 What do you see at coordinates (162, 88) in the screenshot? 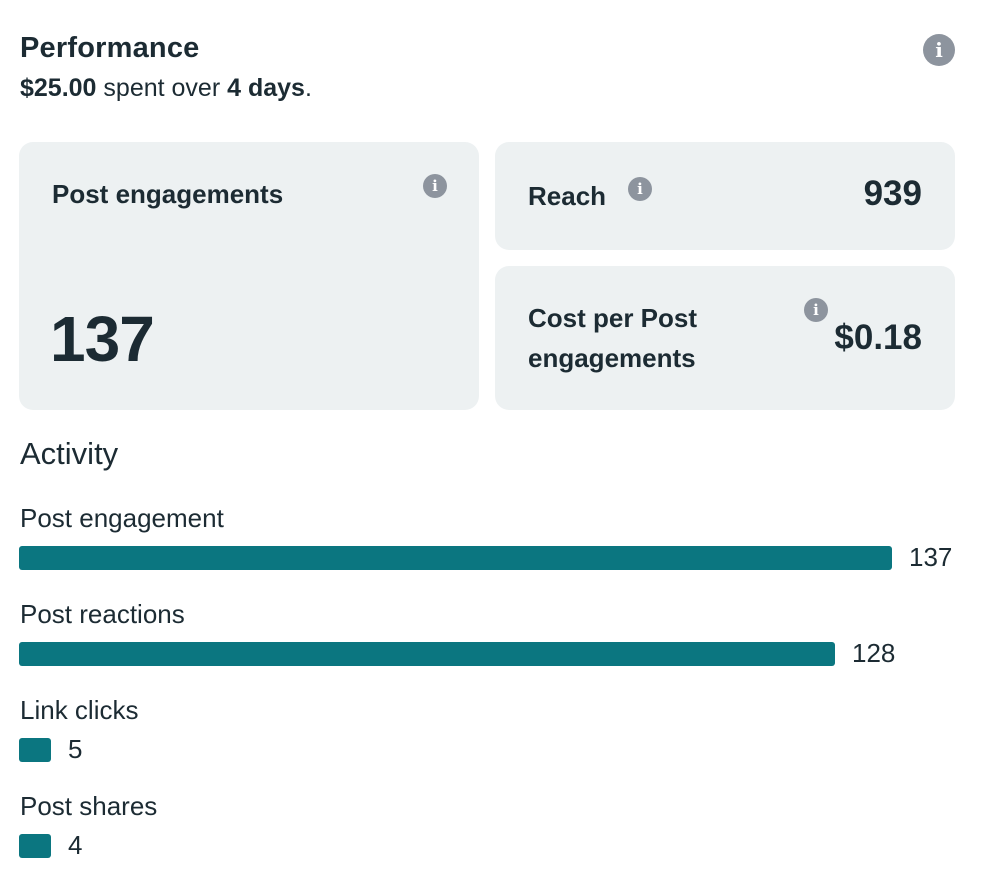
I see `spent-text: spent over` at bounding box center [162, 88].